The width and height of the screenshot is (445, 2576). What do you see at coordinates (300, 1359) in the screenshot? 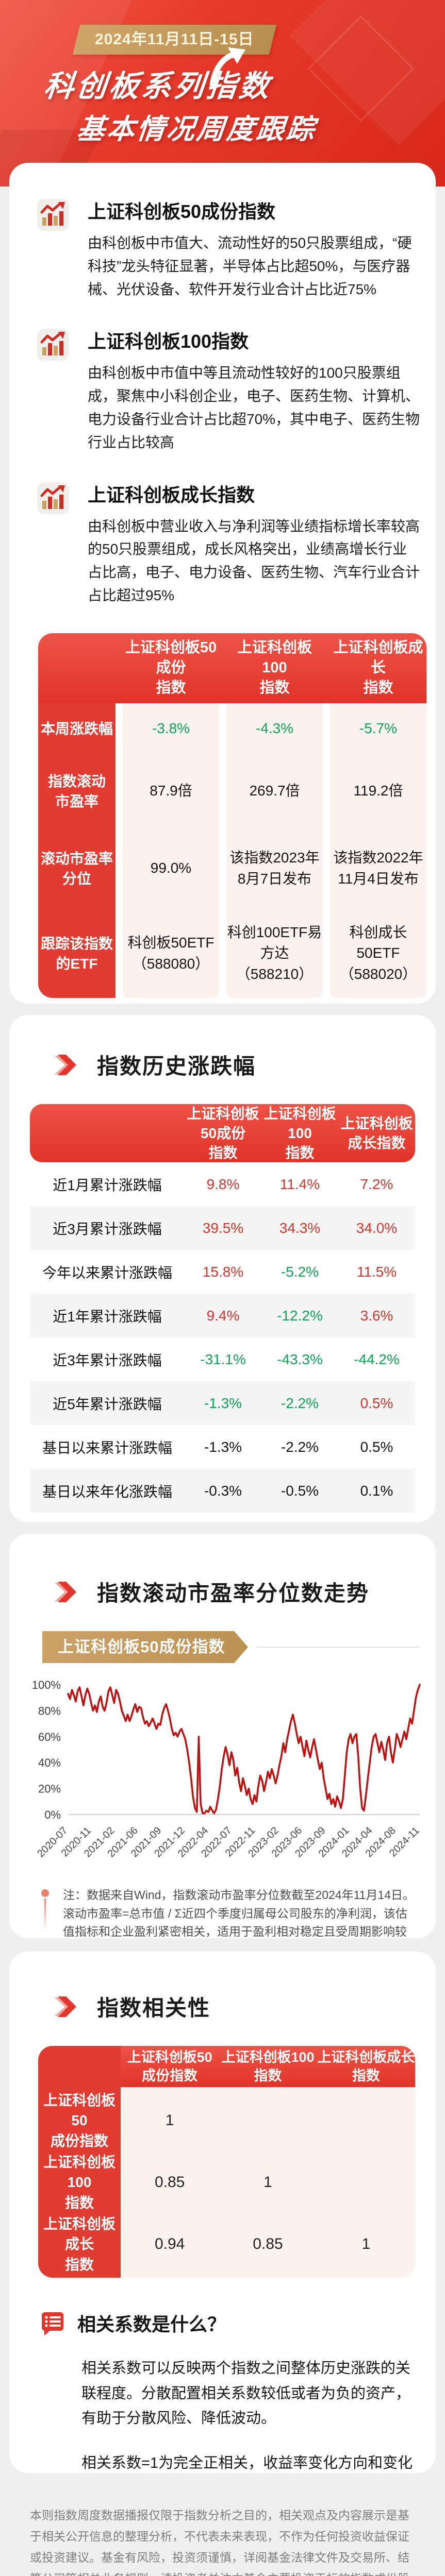
I see `history-cell: -43.3%` at bounding box center [300, 1359].